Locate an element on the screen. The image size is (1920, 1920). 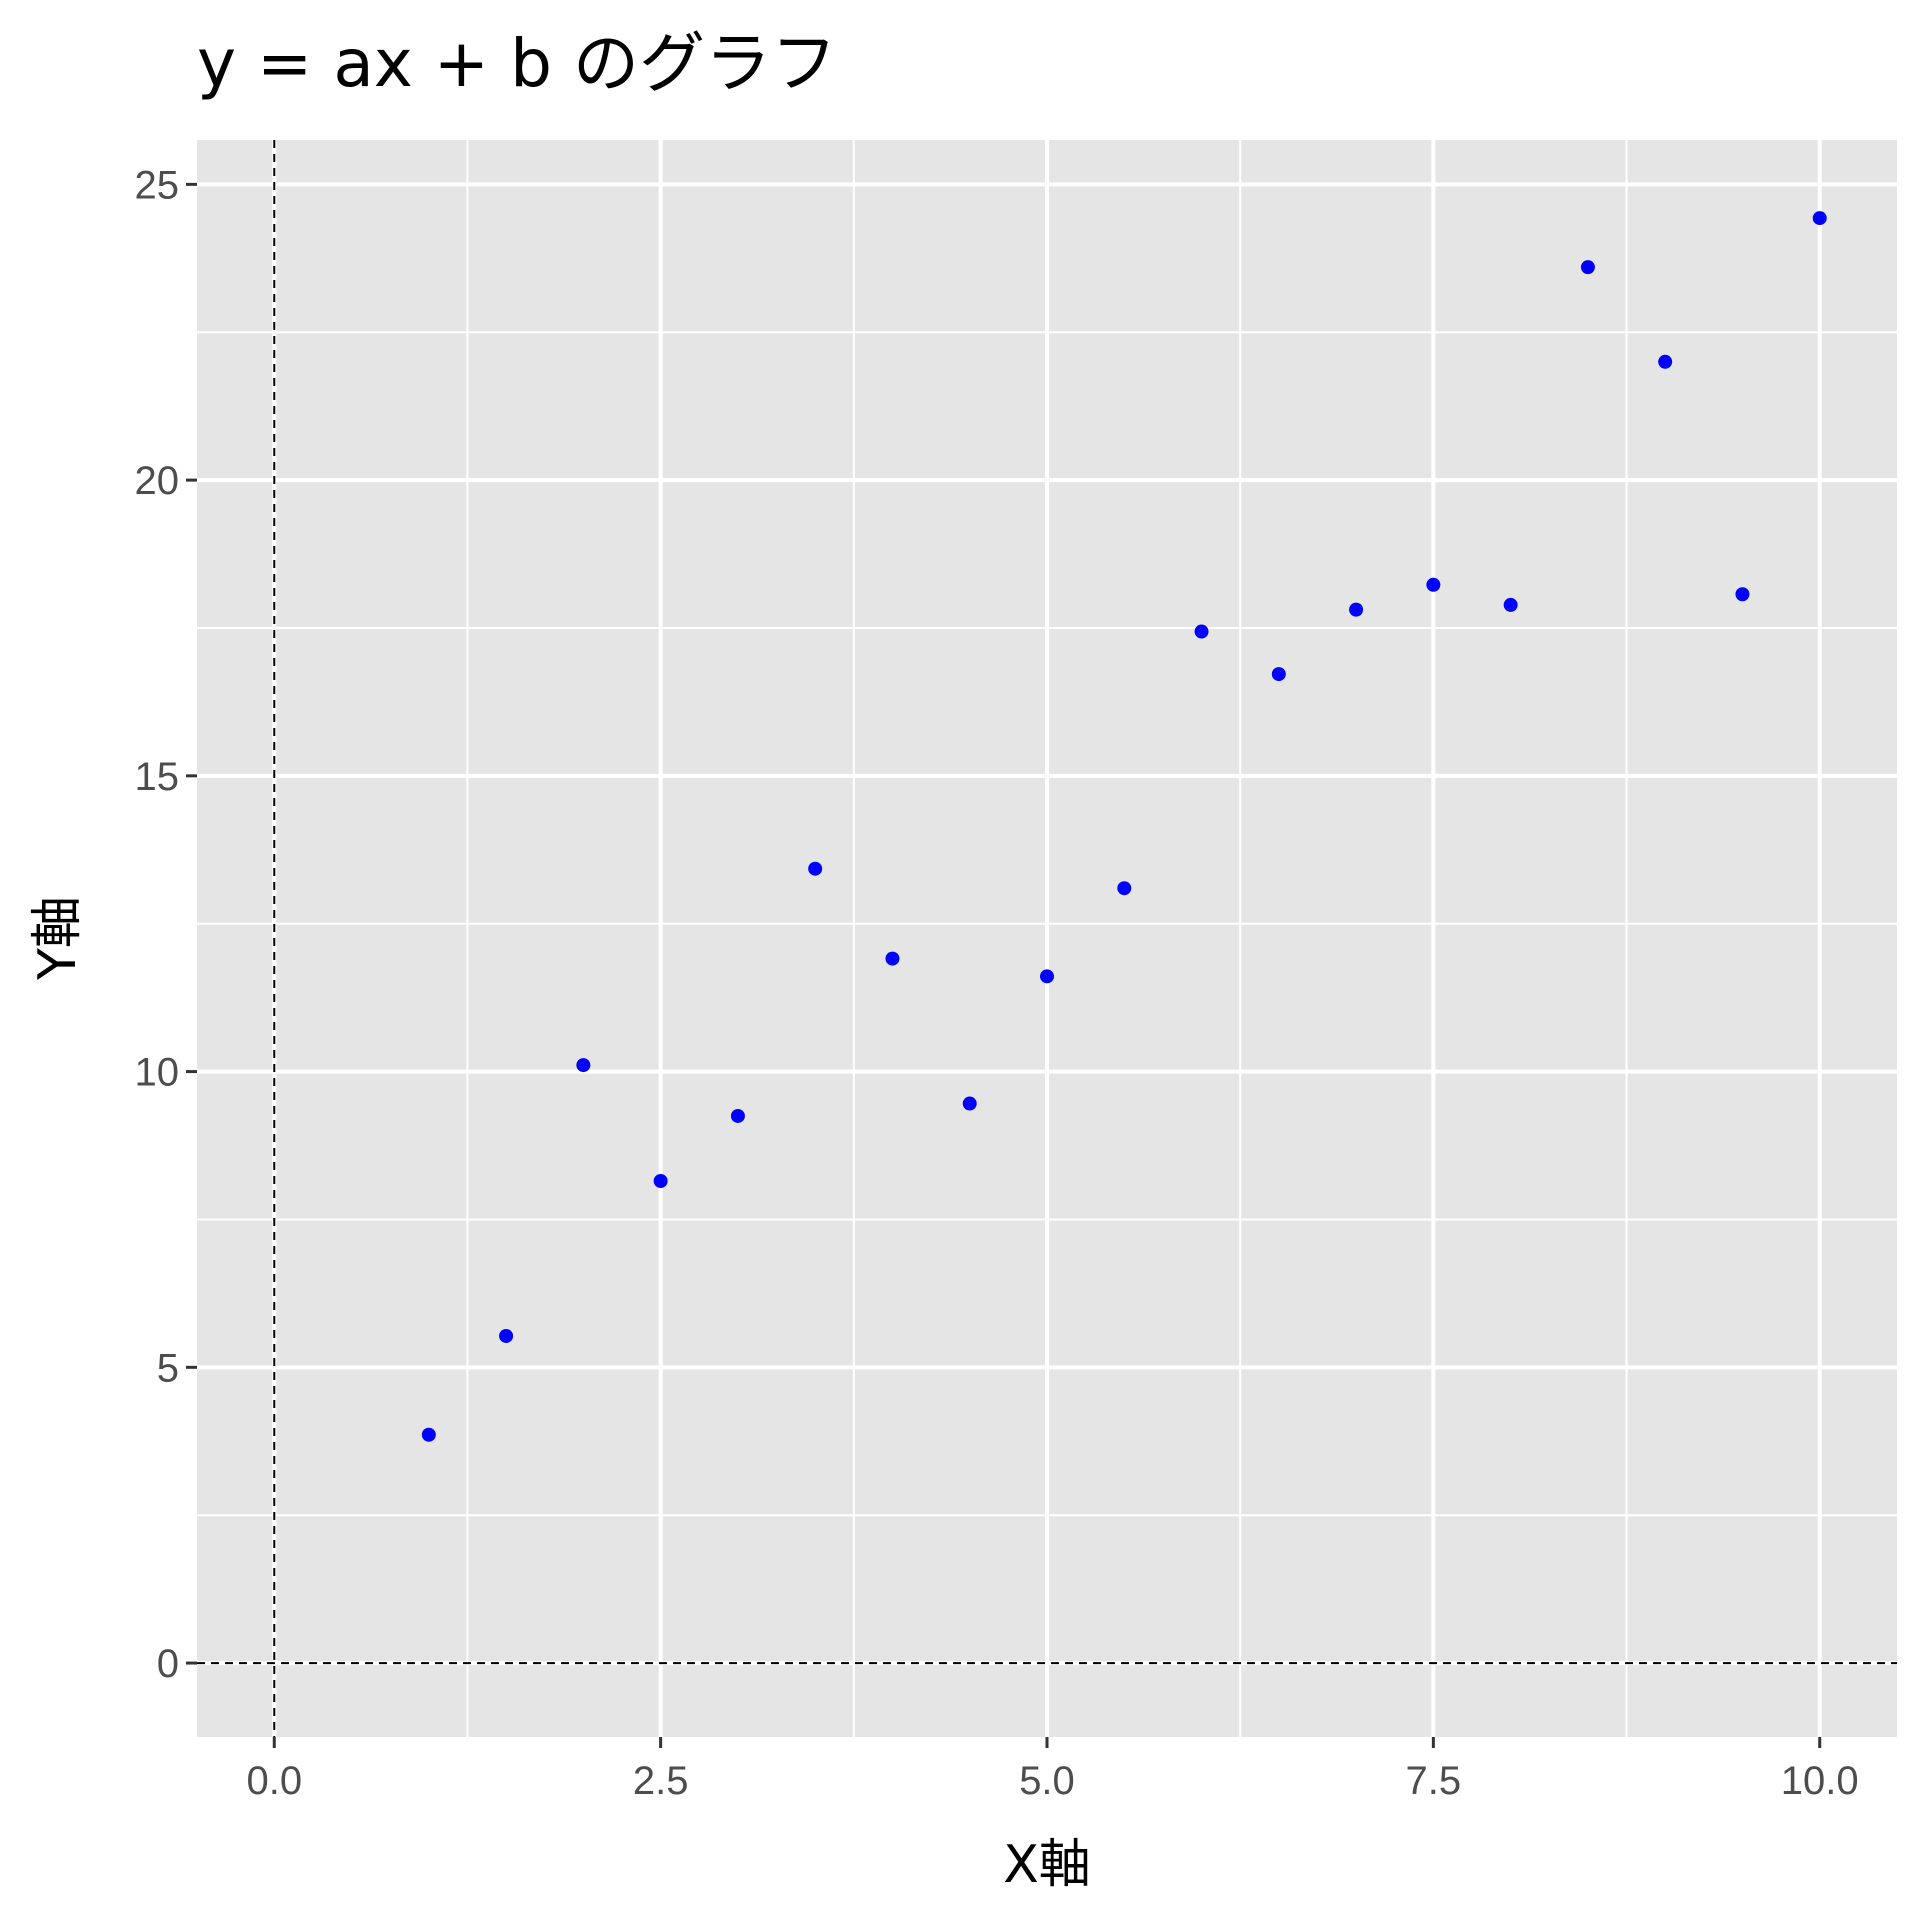
x-tick-label: 2.5 is located at coordinates (661, 1781).